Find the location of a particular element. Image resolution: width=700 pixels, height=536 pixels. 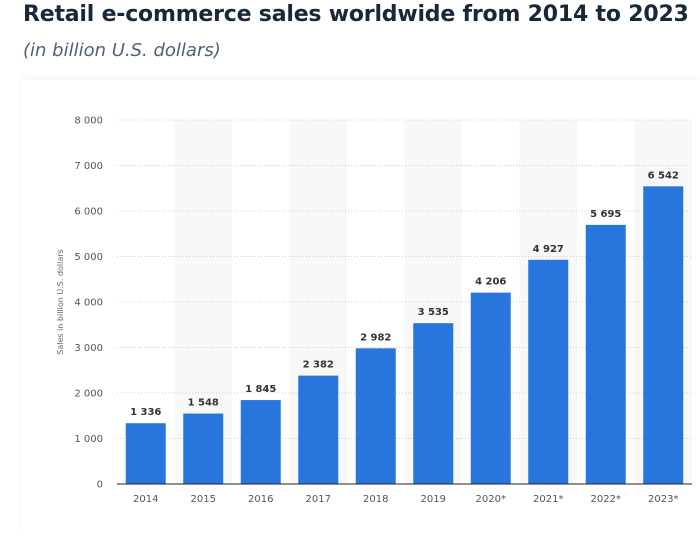

y-tick-label: 2 000 is located at coordinates (88, 394).